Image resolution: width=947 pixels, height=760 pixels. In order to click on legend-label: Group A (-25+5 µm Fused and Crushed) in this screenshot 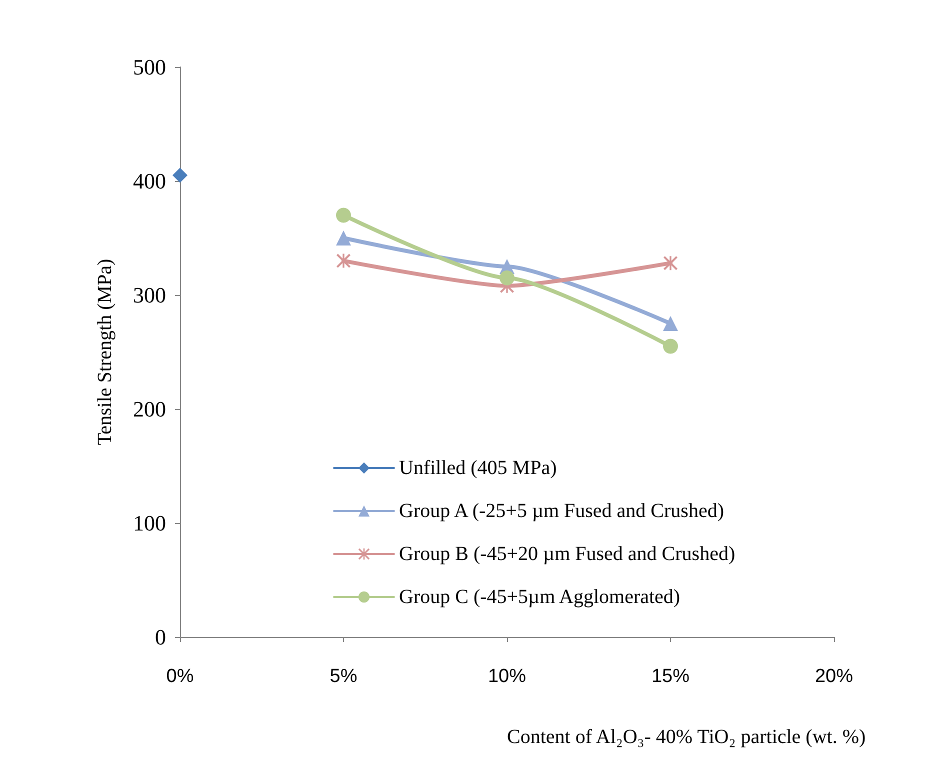, I will do `click(561, 511)`.